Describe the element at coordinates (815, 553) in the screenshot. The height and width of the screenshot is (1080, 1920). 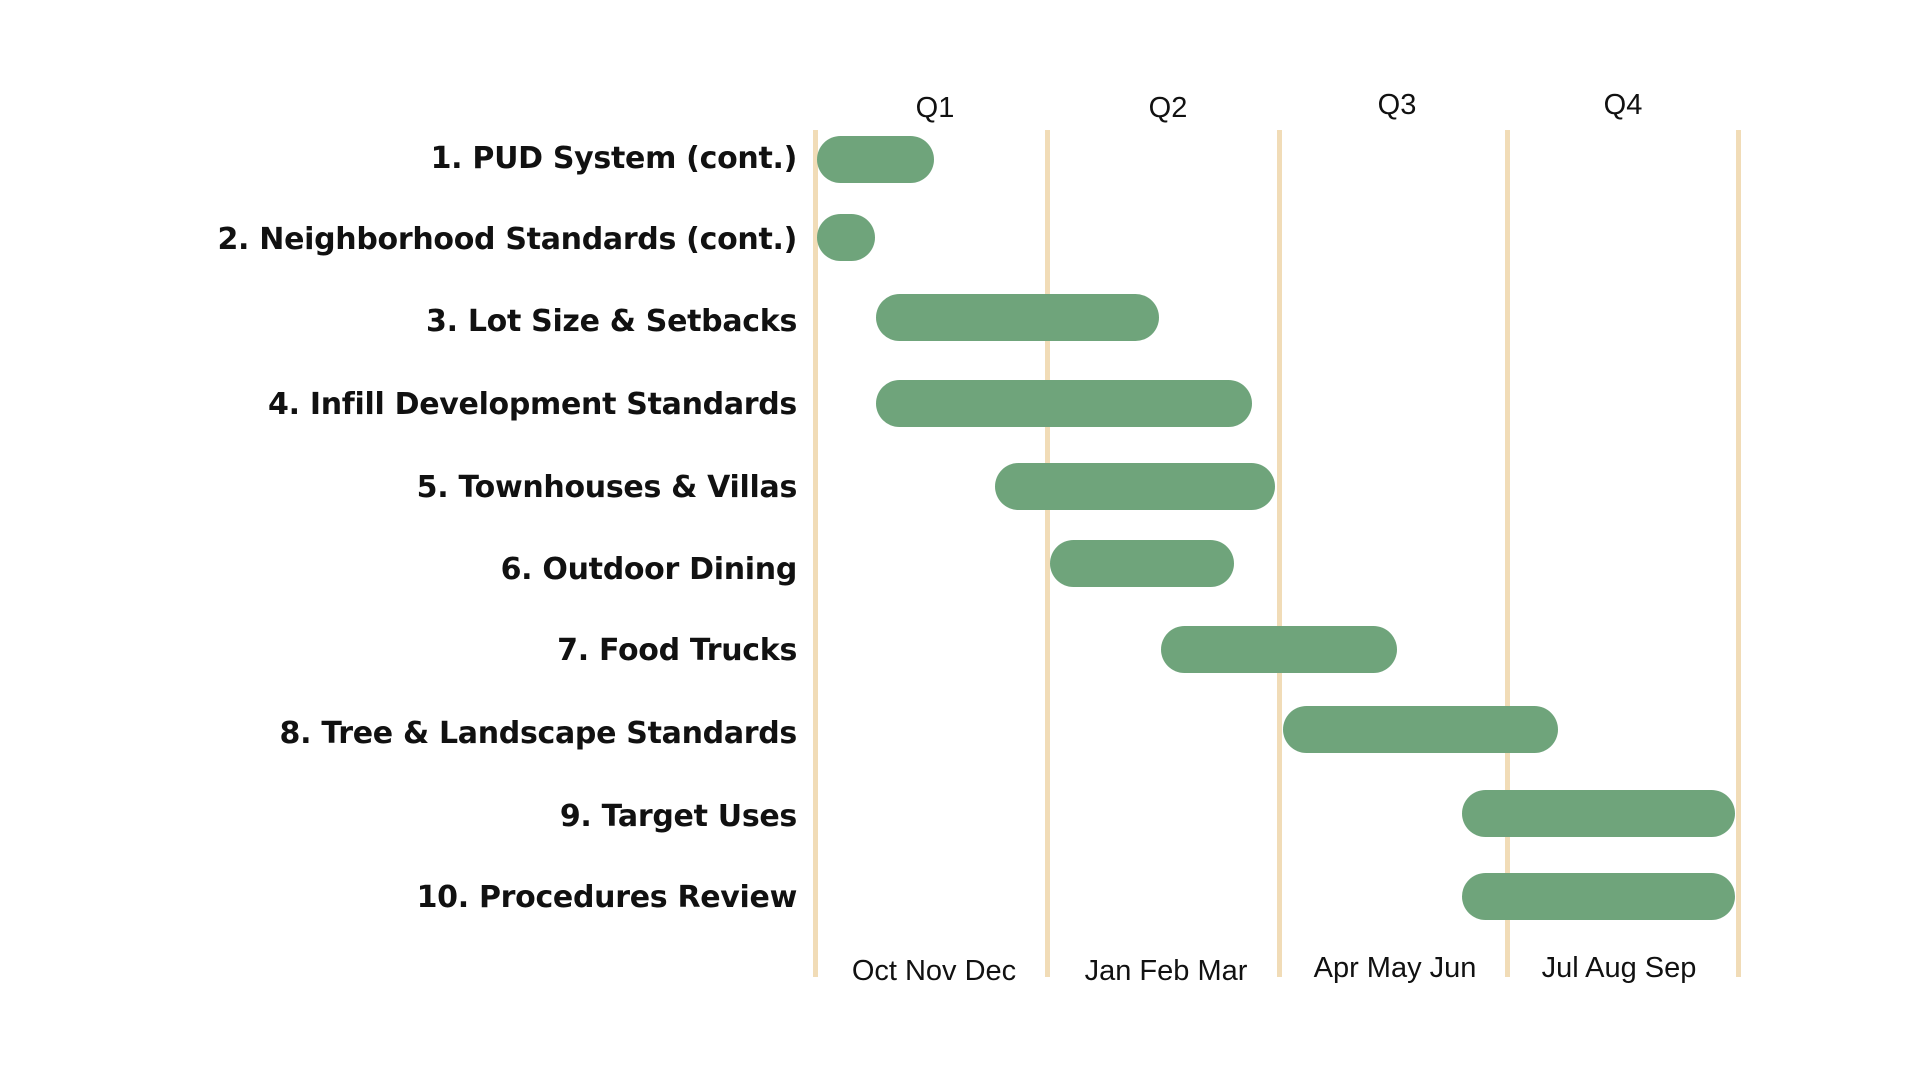
I see `gridline-q1-start` at that location.